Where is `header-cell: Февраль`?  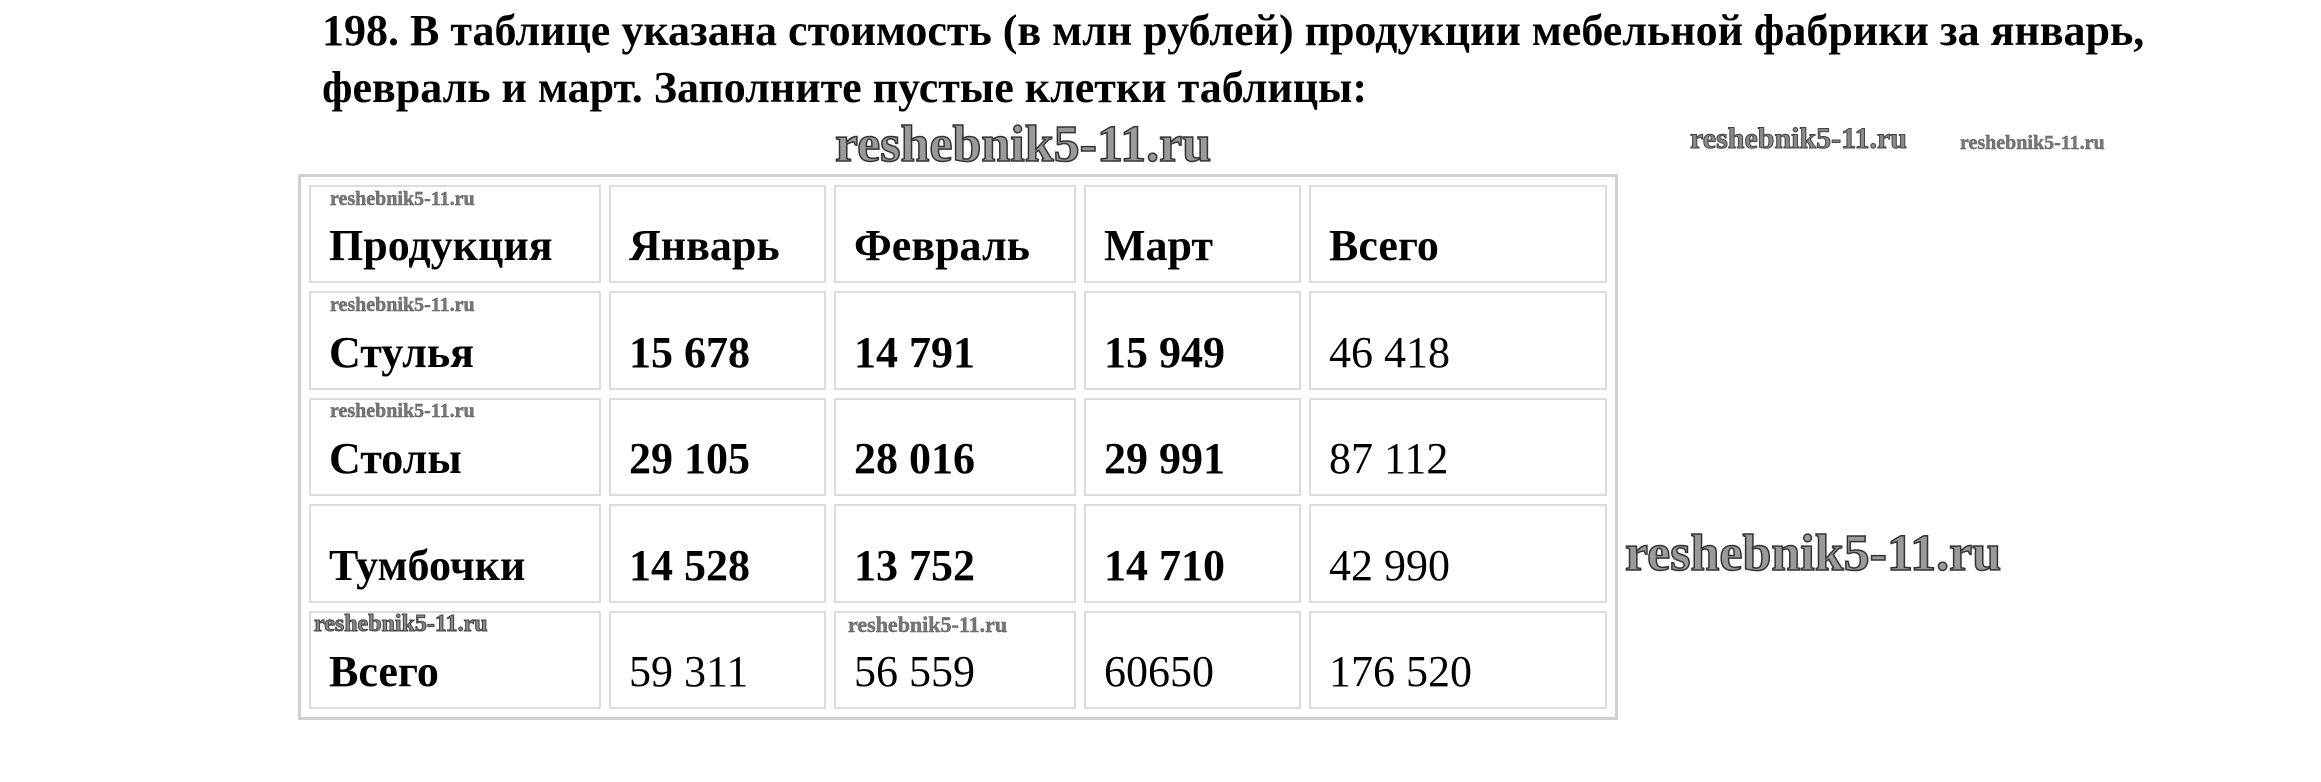
header-cell: Февраль is located at coordinates (955, 234).